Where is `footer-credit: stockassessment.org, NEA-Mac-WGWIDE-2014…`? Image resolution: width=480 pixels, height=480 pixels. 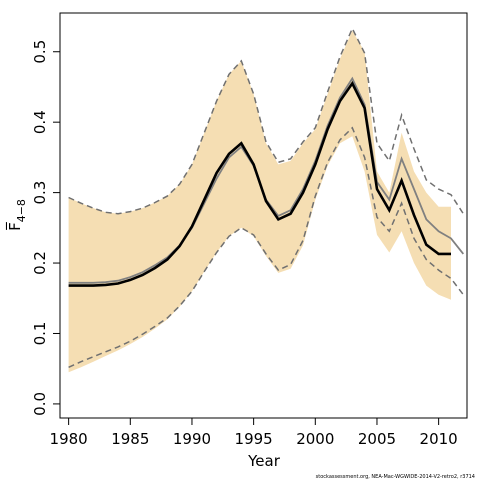 footer-credit: stockassessment.org, NEA-Mac-WGWIDE-2014… is located at coordinates (395, 477).